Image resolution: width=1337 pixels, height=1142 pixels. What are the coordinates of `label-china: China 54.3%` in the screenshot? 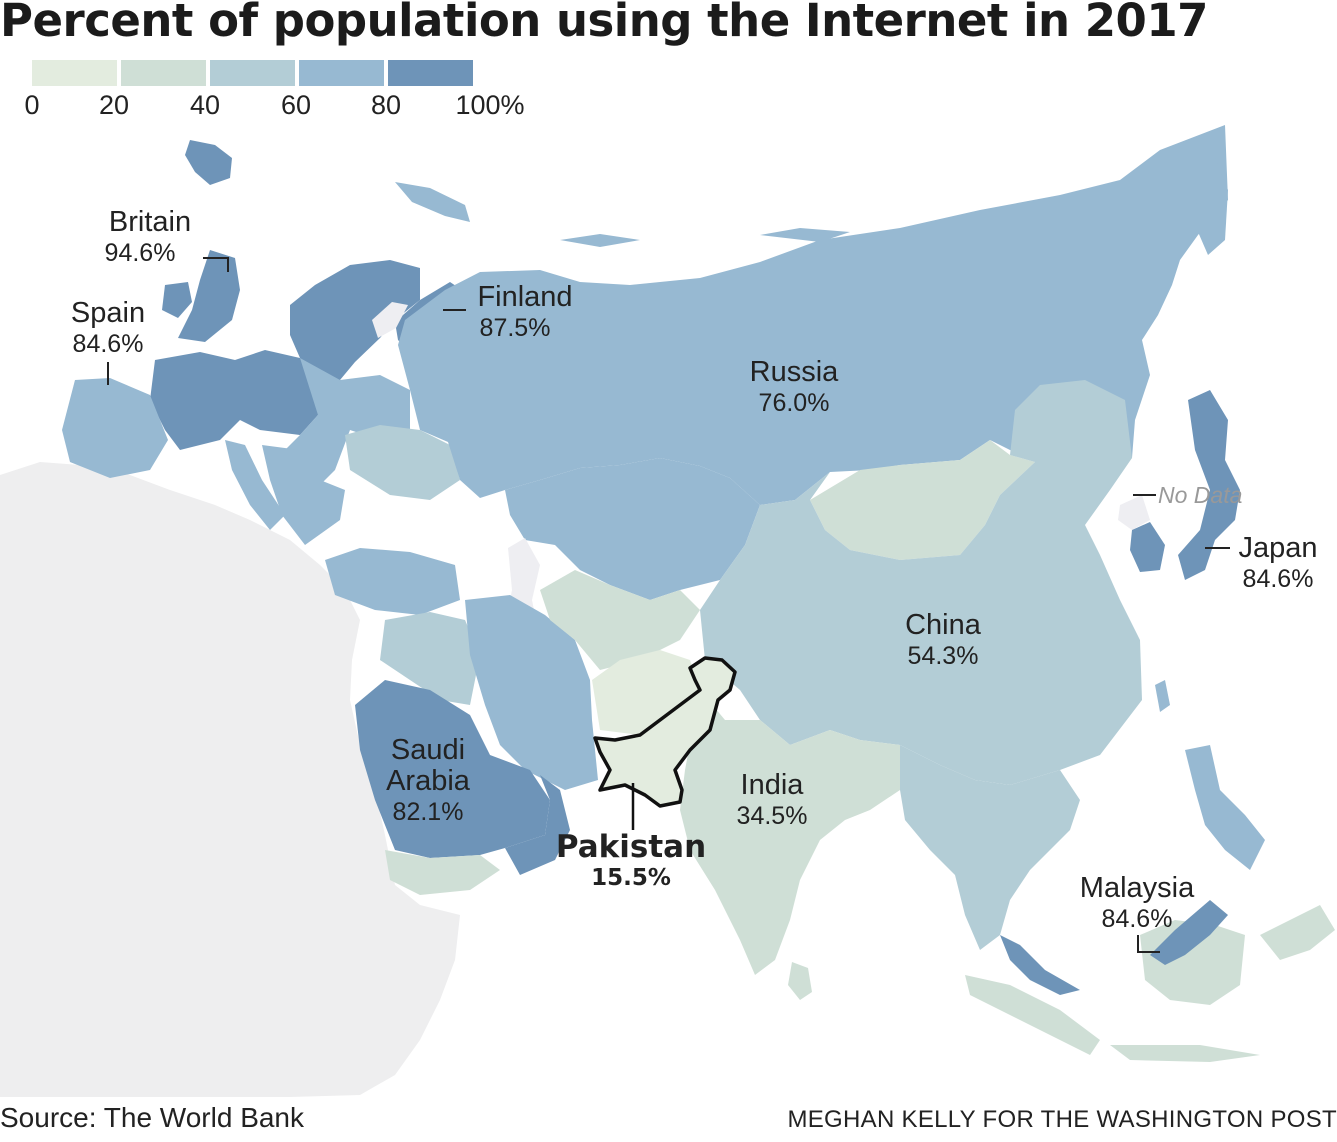 It's located at (943, 640).